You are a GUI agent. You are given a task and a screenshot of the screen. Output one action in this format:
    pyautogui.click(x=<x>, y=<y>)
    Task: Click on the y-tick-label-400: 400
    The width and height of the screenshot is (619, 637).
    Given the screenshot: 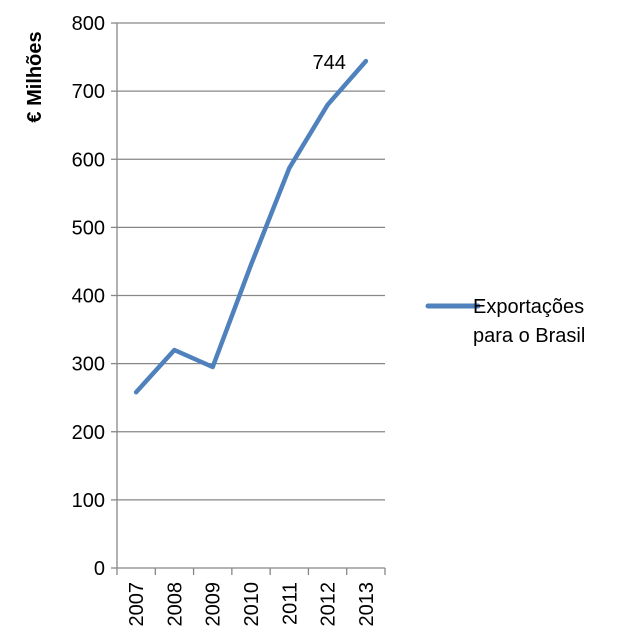 What is the action you would take?
    pyautogui.click(x=88, y=297)
    